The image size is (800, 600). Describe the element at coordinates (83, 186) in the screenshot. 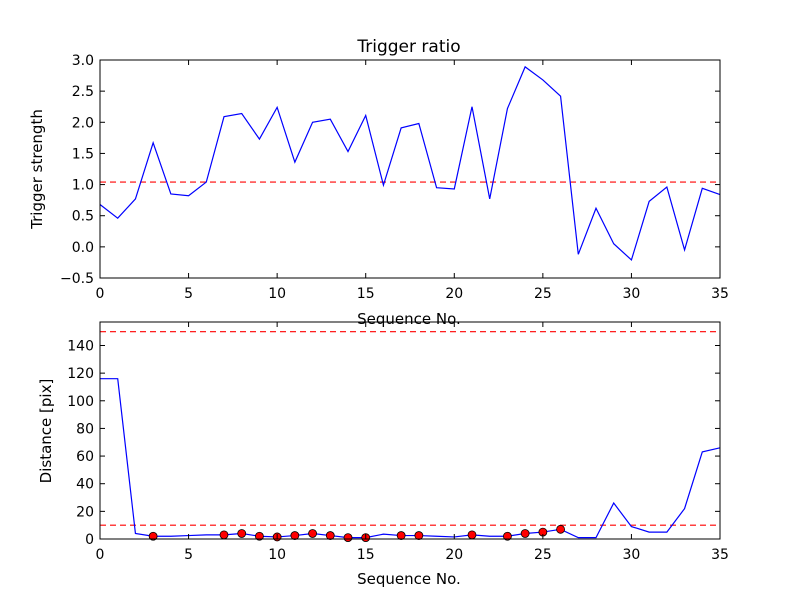

I see `y-tick-label: 1.0` at that location.